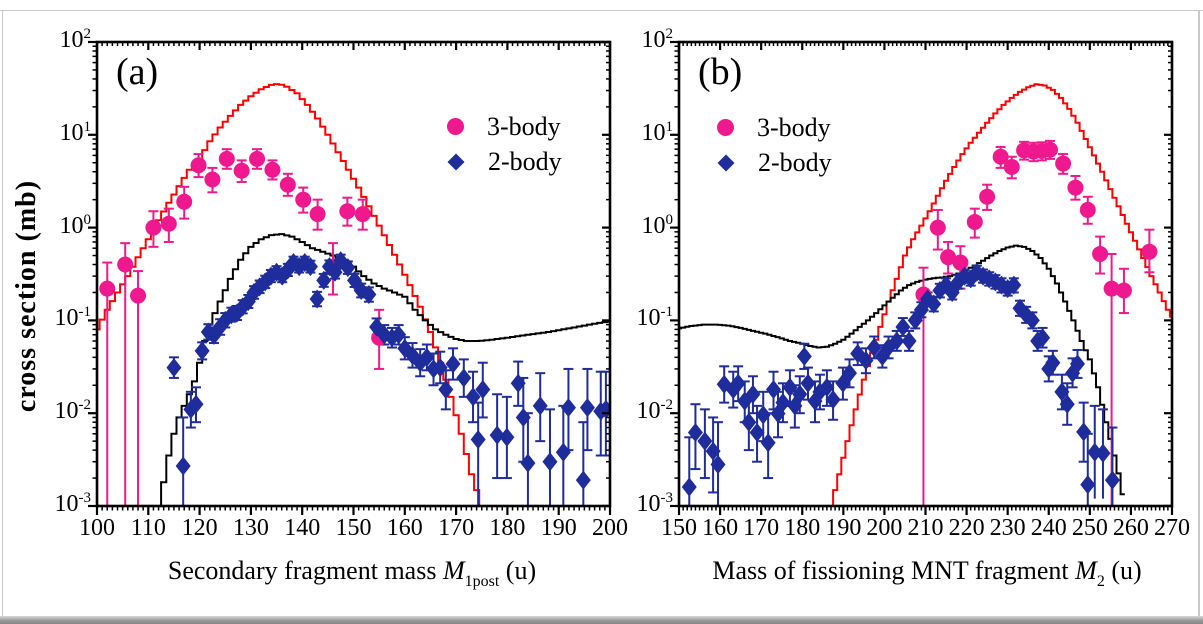 The image size is (1203, 624). Describe the element at coordinates (482, 581) in the screenshot. I see `x-title-a-subscript: 1post` at that location.